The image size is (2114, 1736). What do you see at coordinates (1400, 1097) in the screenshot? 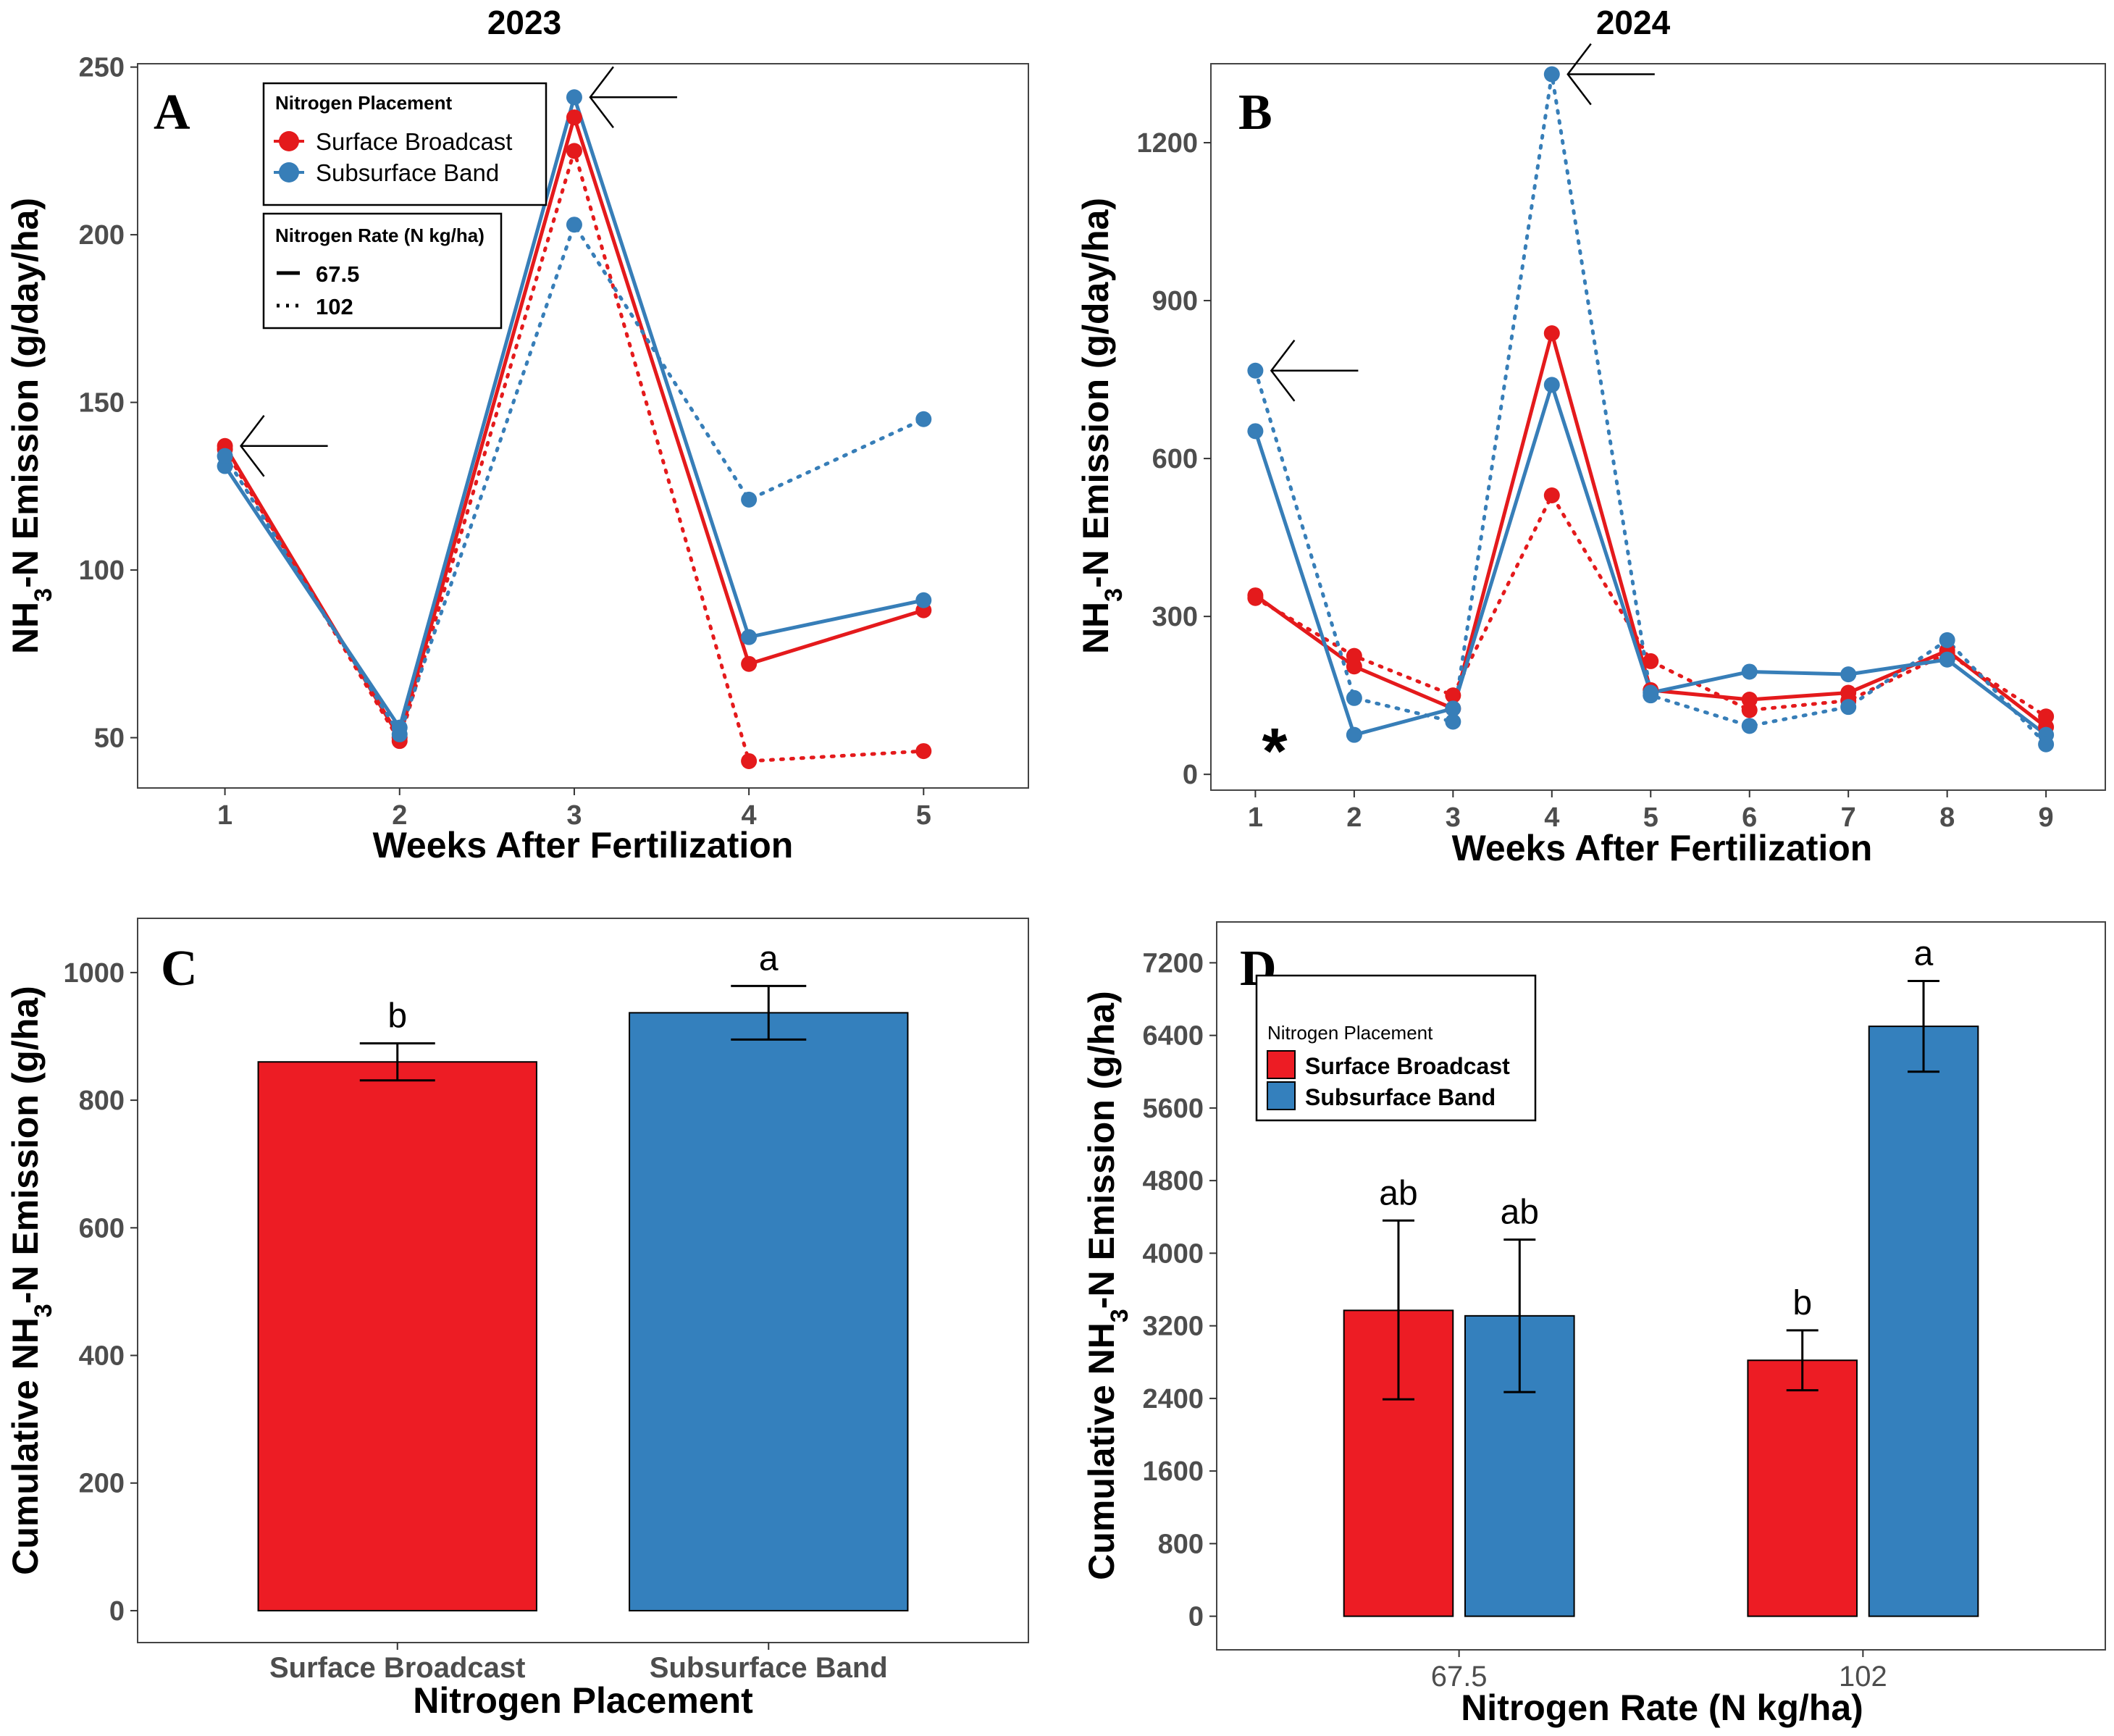
I see `panel-d-legend-subsurface-label: Subsurface Band` at bounding box center [1400, 1097].